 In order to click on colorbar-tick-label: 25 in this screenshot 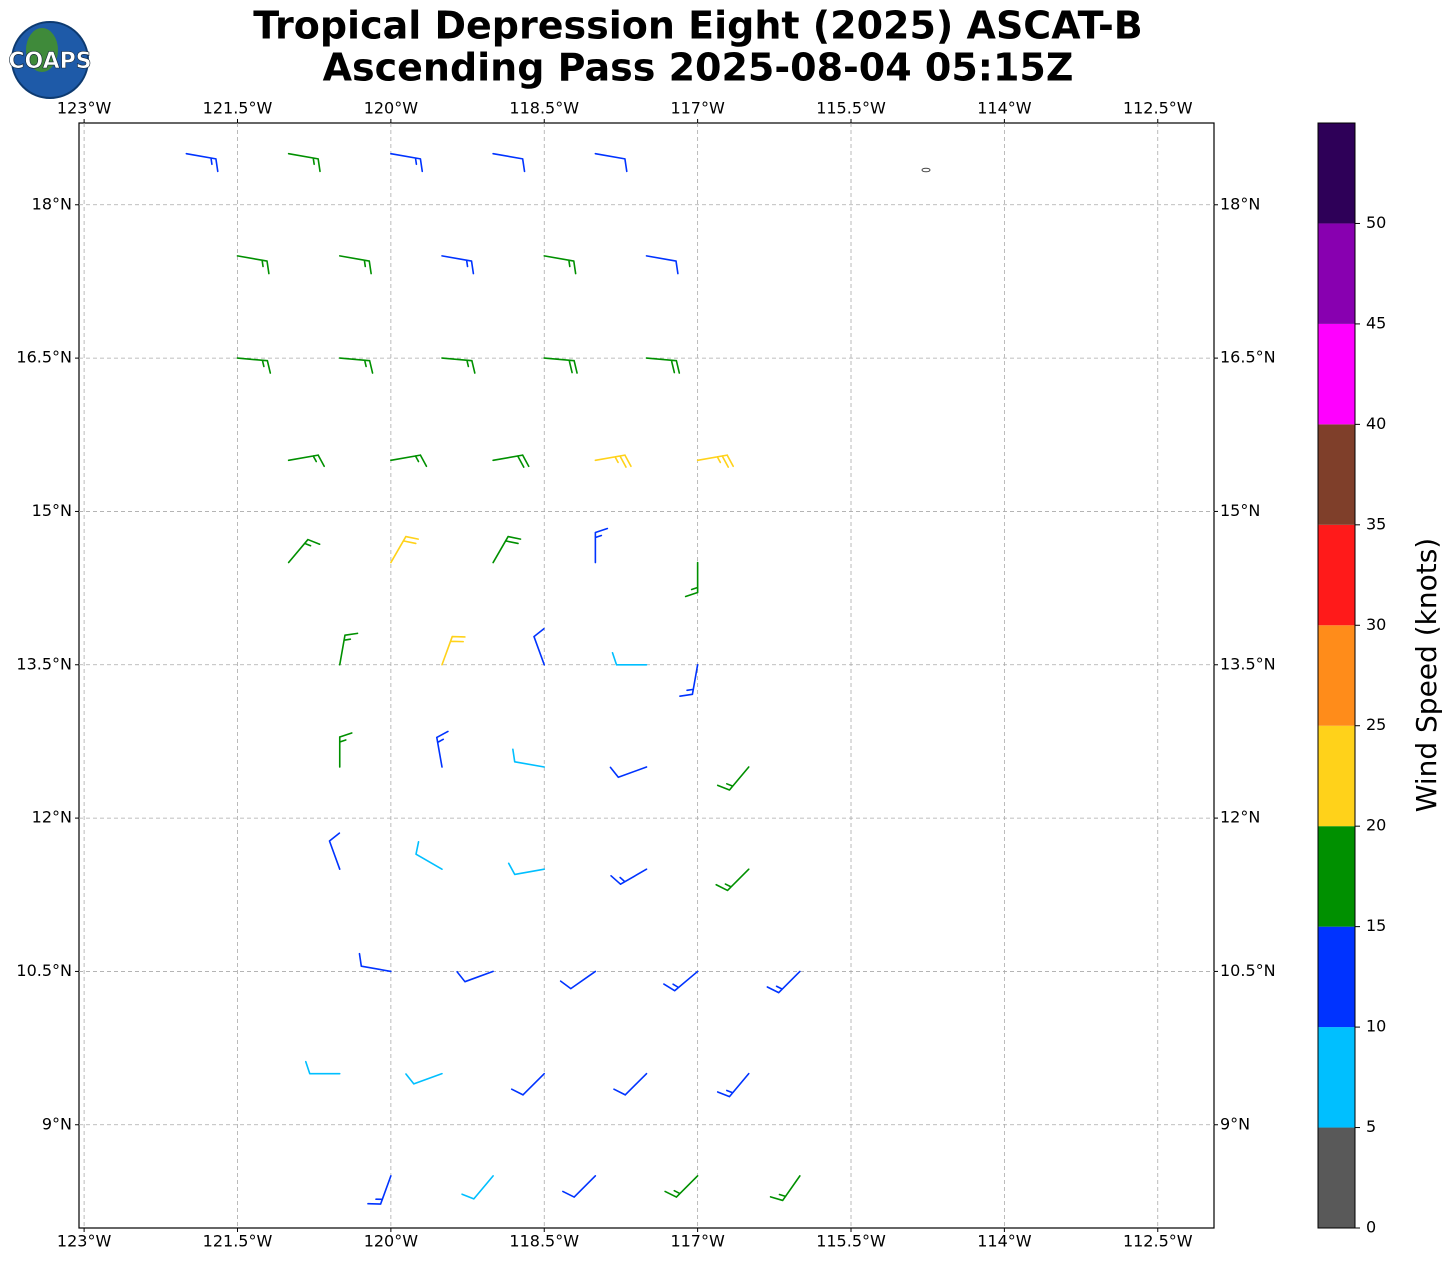, I will do `click(1376, 724)`.